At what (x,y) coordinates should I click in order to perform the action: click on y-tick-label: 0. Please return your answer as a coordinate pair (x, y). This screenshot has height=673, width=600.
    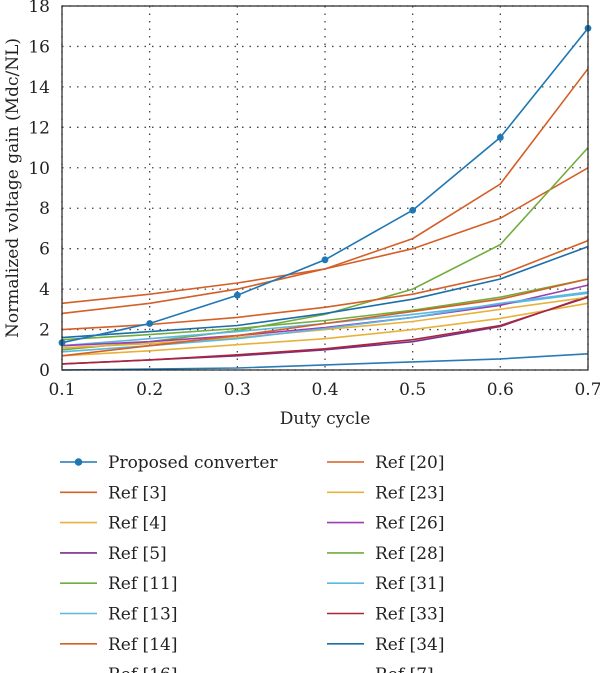
    Looking at the image, I should click on (44, 371).